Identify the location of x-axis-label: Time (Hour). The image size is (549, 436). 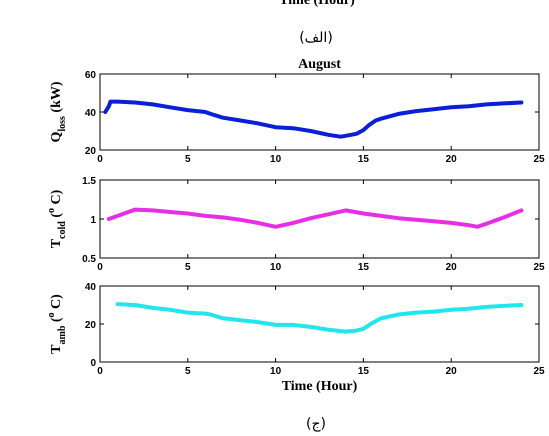
(320, 386).